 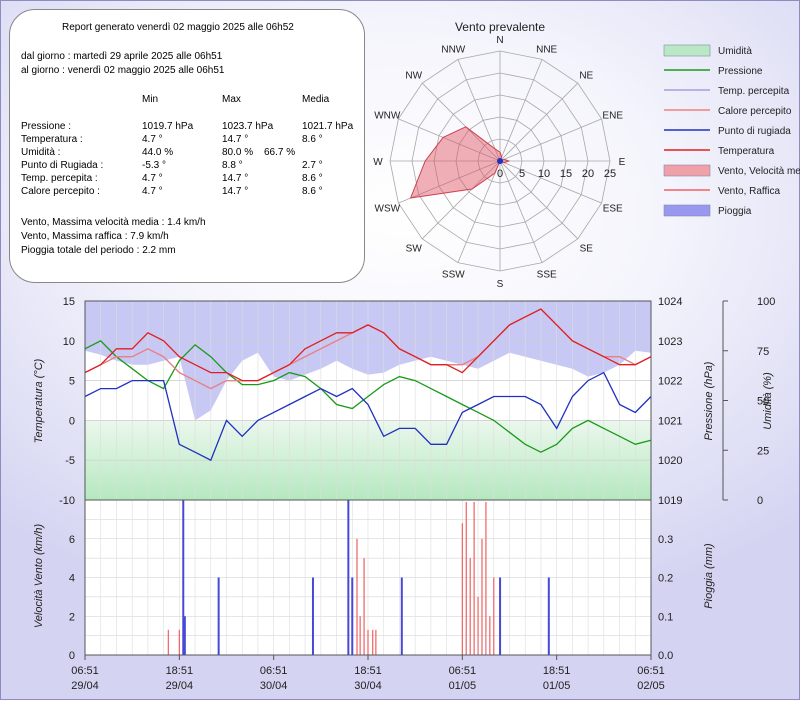 What do you see at coordinates (740, 71) in the screenshot?
I see `legend-label: Pressione` at bounding box center [740, 71].